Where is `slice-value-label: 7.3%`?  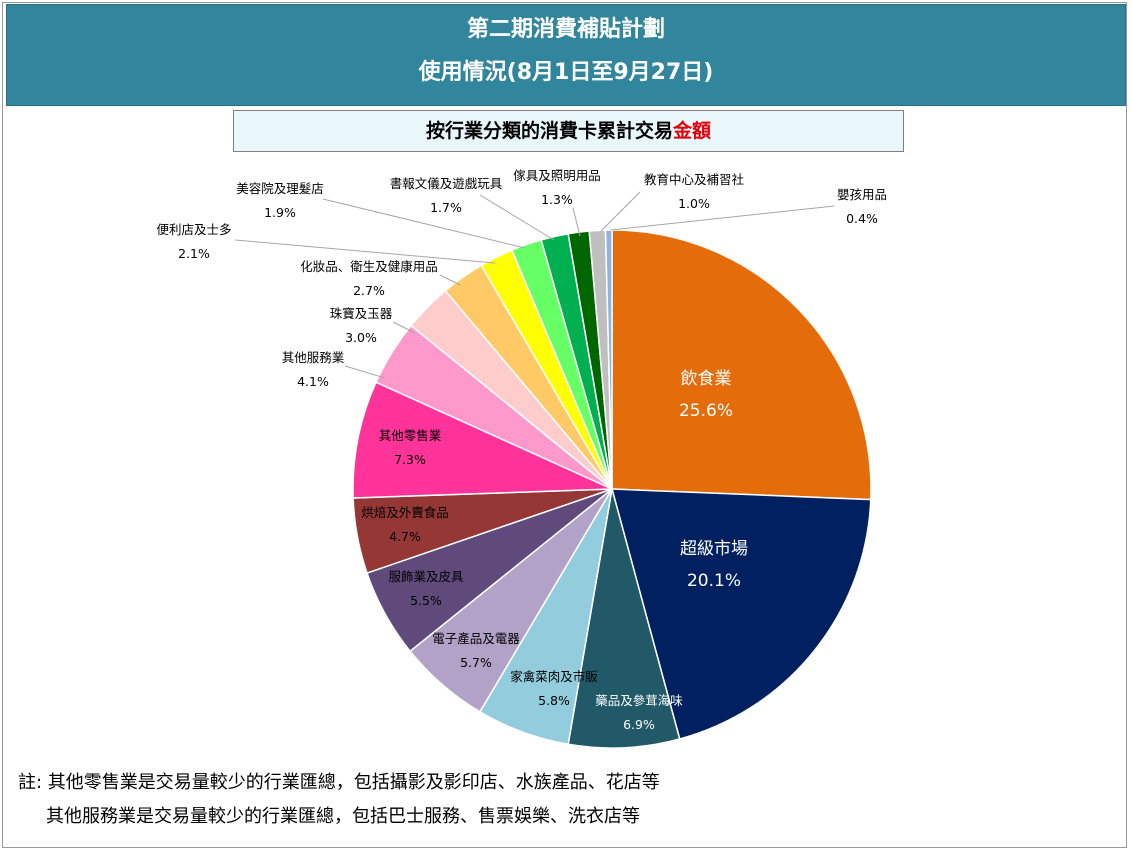
slice-value-label: 7.3% is located at coordinates (410, 459).